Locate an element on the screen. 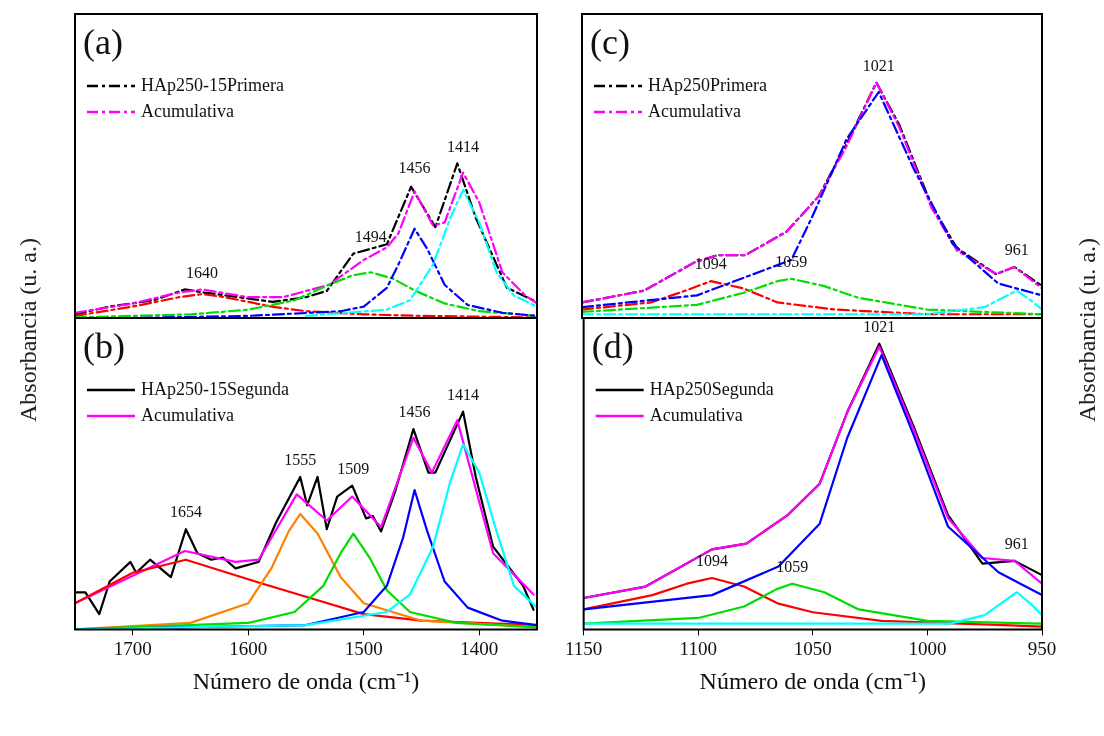 The image size is (1104, 736). annotation: 1555 is located at coordinates (300, 460).